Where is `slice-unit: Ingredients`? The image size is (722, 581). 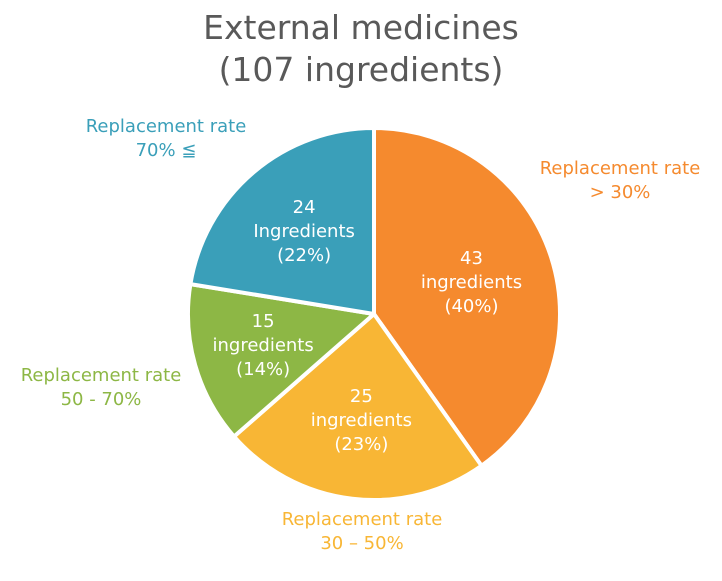
slice-unit: Ingredients is located at coordinates (304, 231).